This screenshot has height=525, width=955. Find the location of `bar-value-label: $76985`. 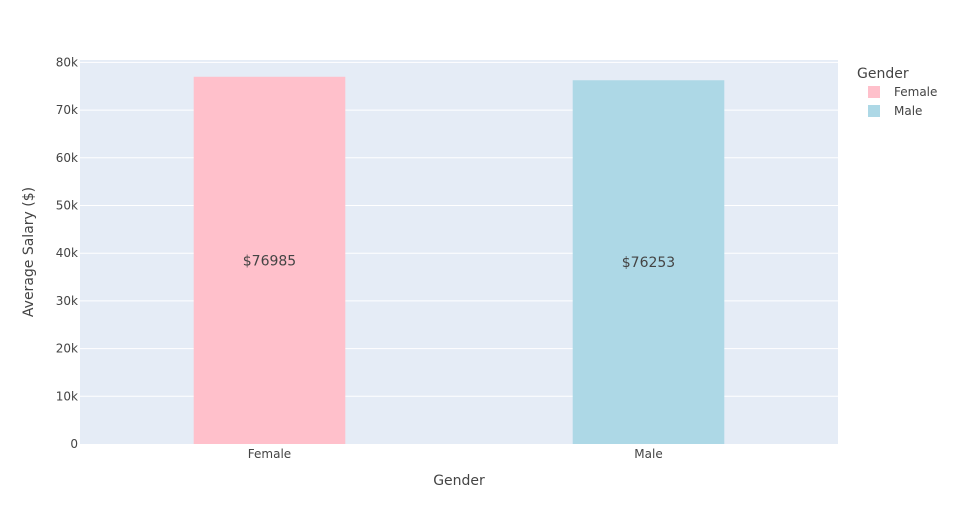

bar-value-label: $76985 is located at coordinates (269, 261).